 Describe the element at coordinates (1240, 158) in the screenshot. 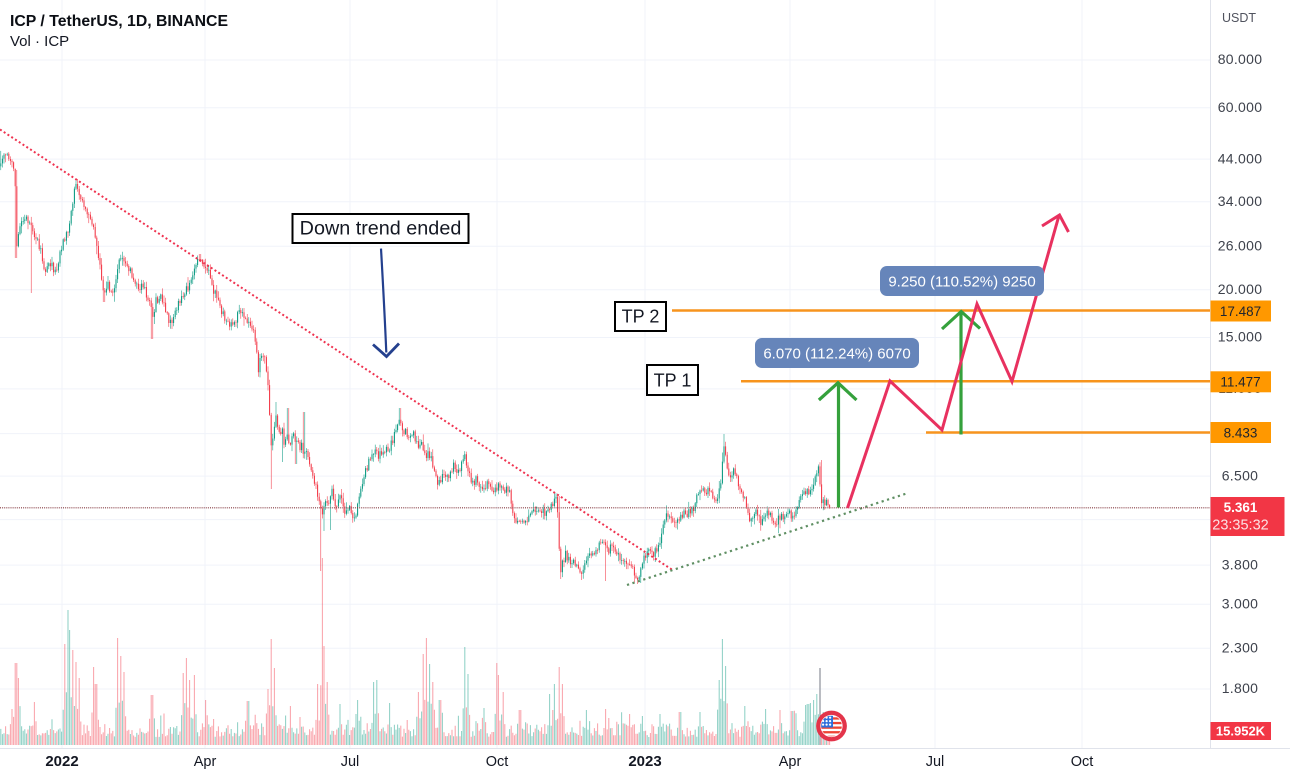

I see `svg-text: 44.000` at that location.